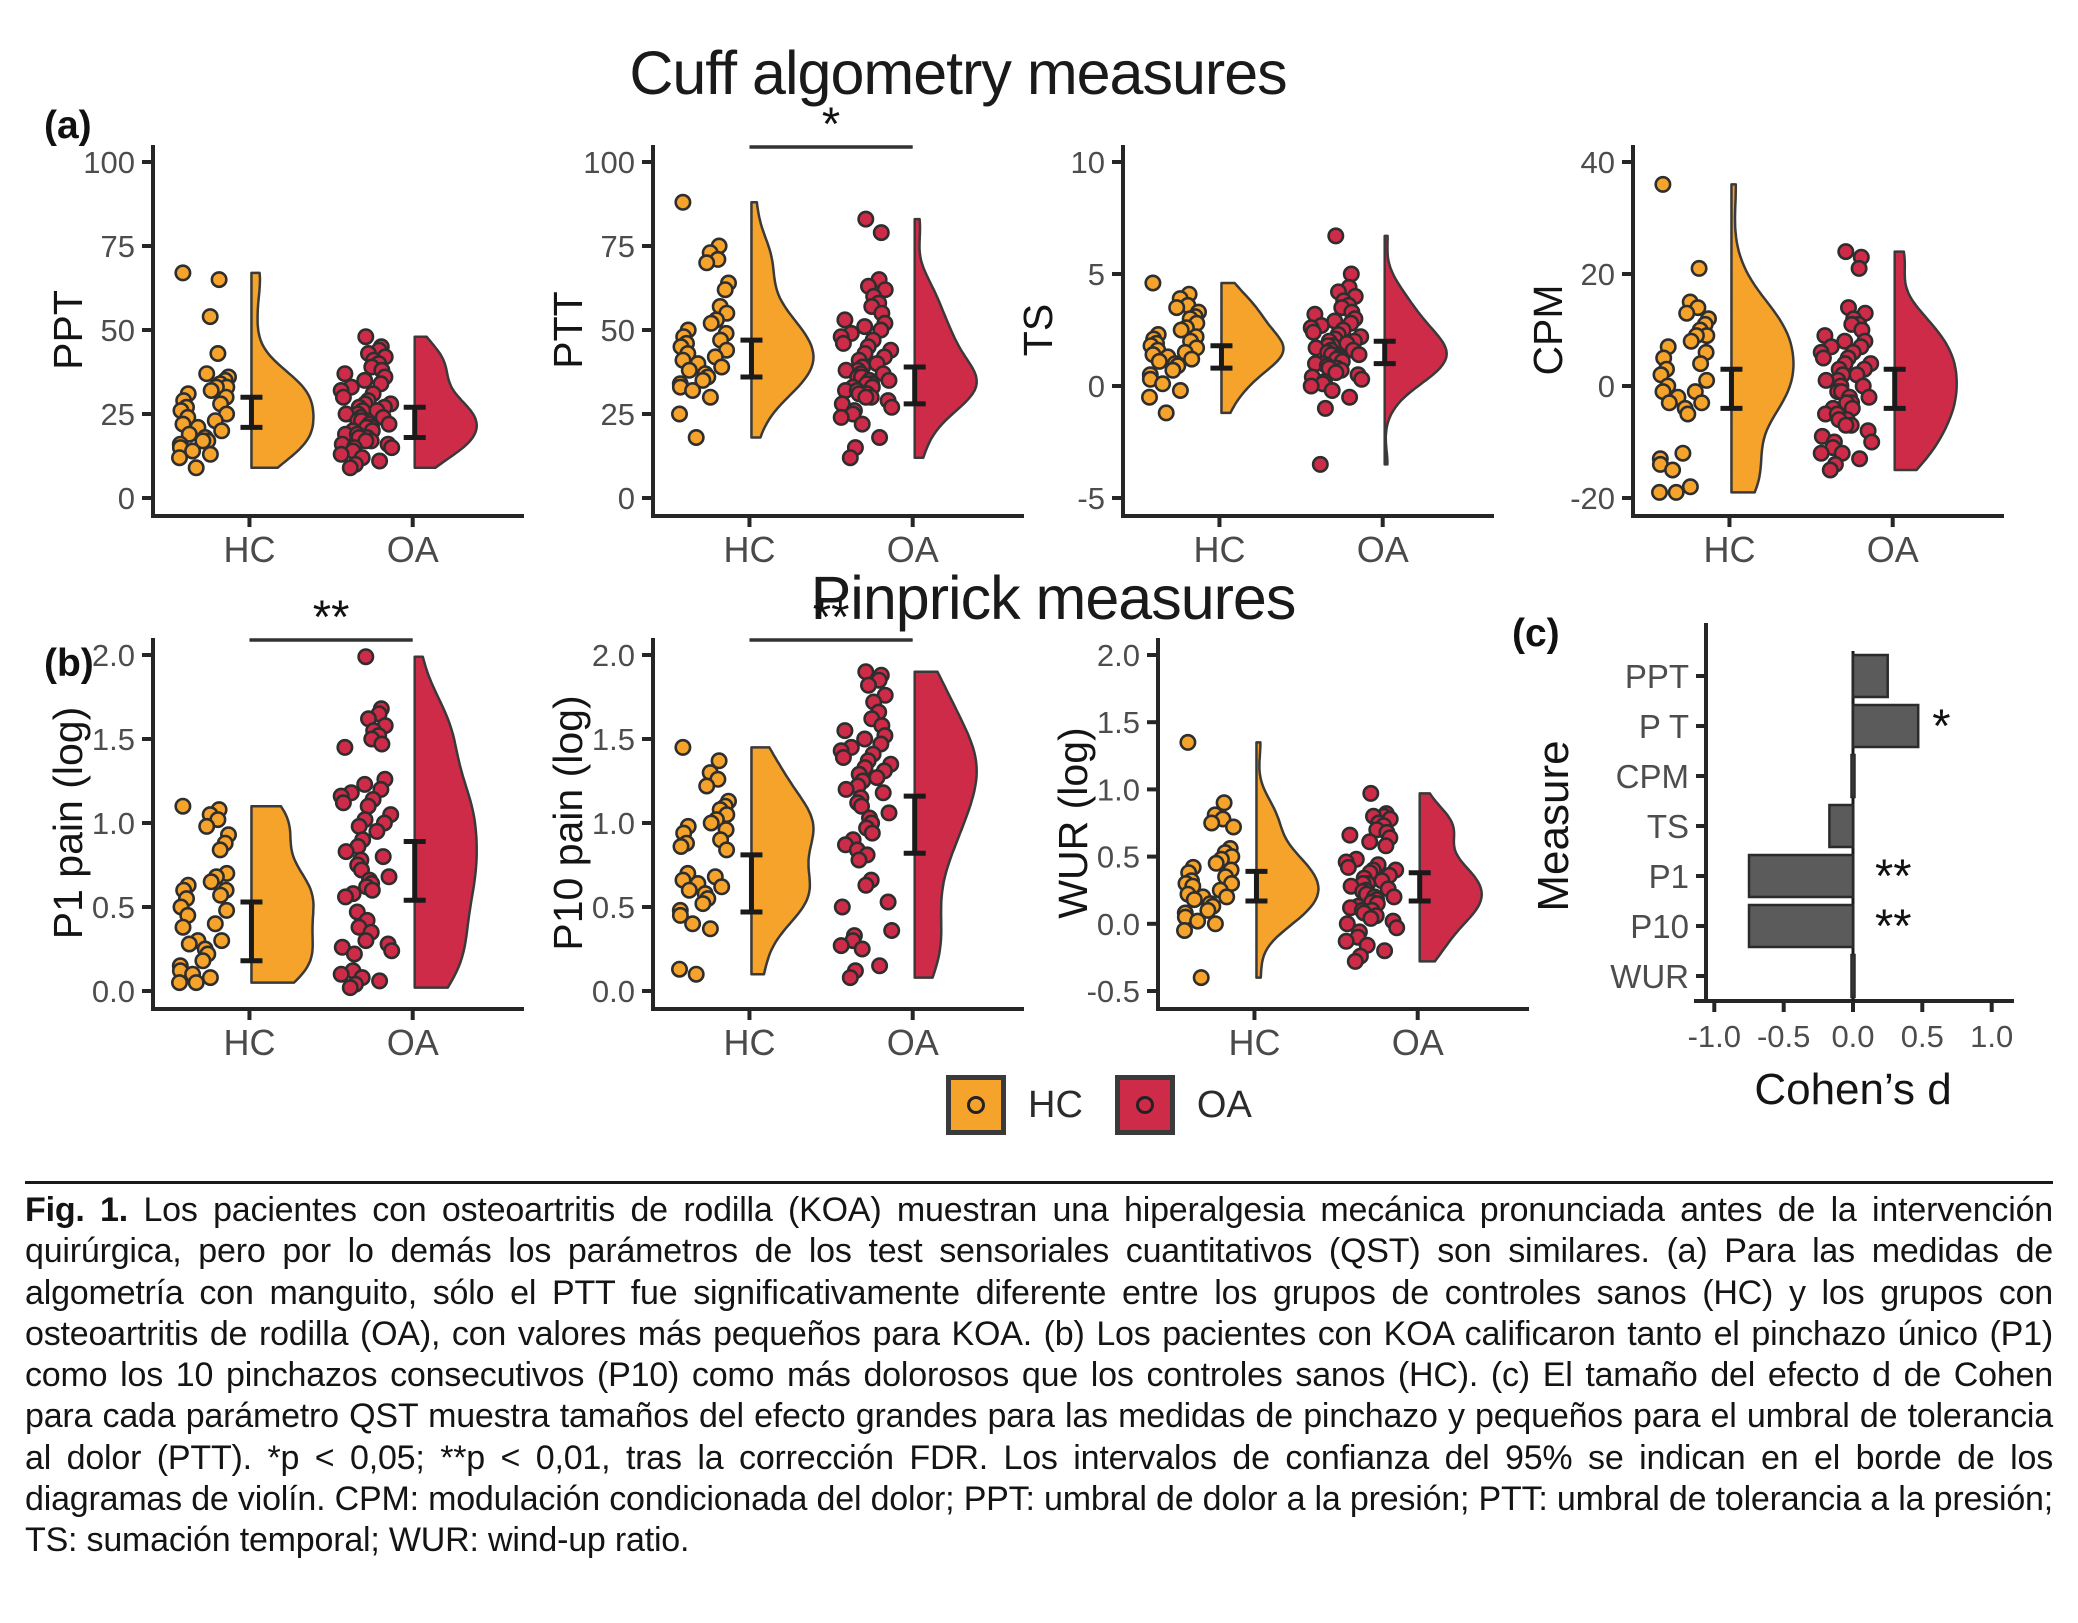 This screenshot has height=1623, width=2078. What do you see at coordinates (1055, 1104) in the screenshot?
I see `hc-legend-label: HC` at bounding box center [1055, 1104].